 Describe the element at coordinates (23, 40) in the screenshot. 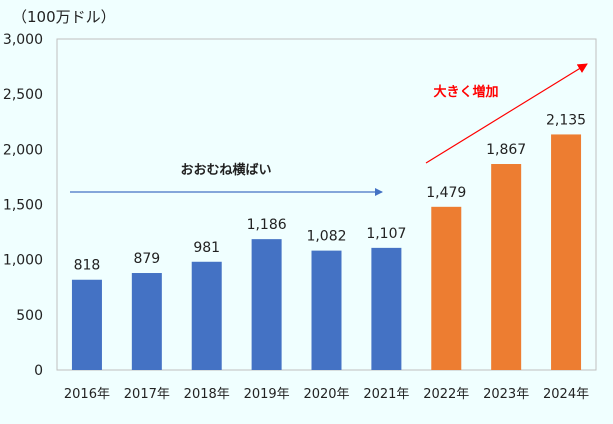

I see `y-tick-label: 3,000` at that location.